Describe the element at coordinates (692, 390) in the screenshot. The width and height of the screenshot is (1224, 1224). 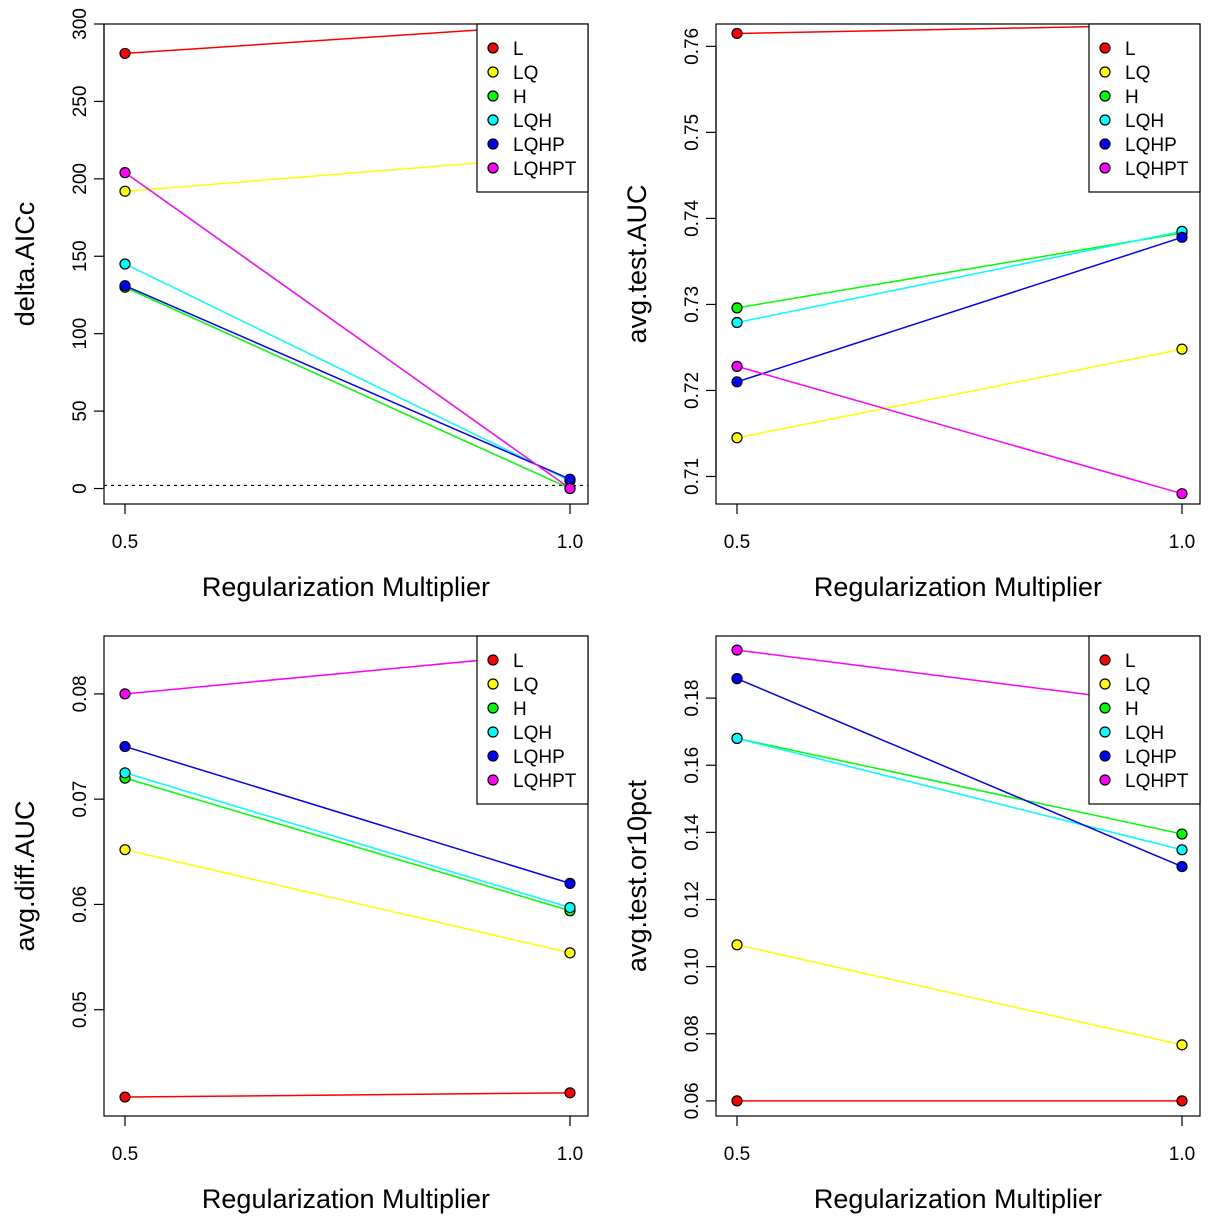
I see `y-tick-label: 0.72` at that location.